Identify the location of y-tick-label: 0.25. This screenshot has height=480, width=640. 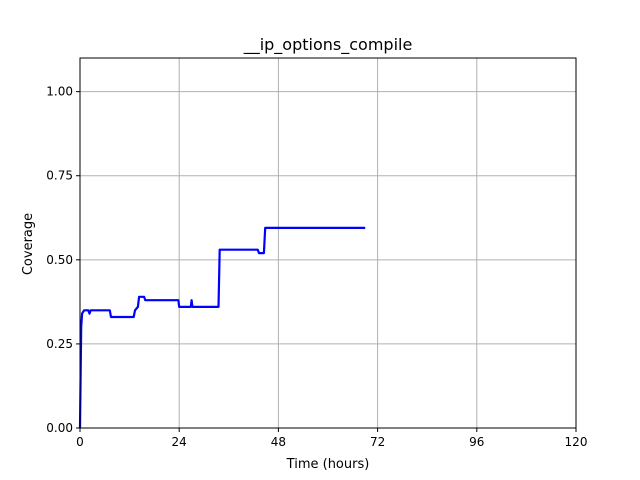
(59, 344).